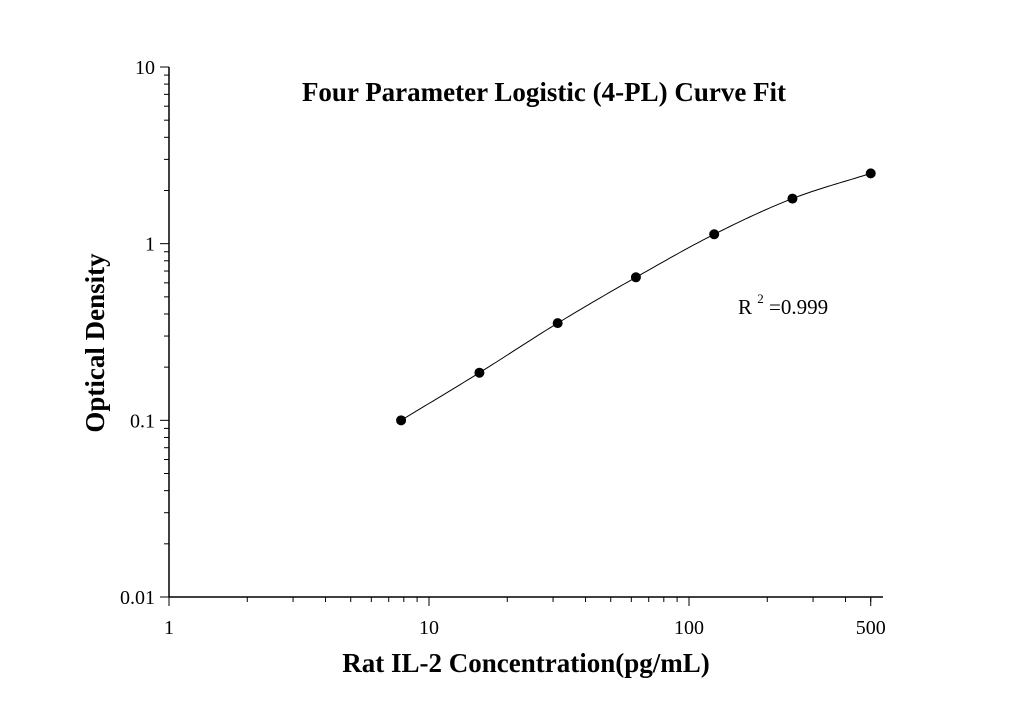  What do you see at coordinates (150, 245) in the screenshot?
I see `y-tick-label: 1` at bounding box center [150, 245].